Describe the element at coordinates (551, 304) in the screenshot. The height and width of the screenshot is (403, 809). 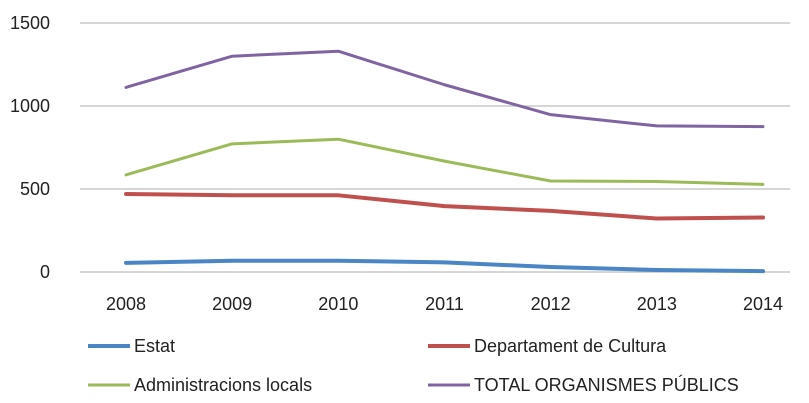
I see `x-tick-label: 2012` at that location.